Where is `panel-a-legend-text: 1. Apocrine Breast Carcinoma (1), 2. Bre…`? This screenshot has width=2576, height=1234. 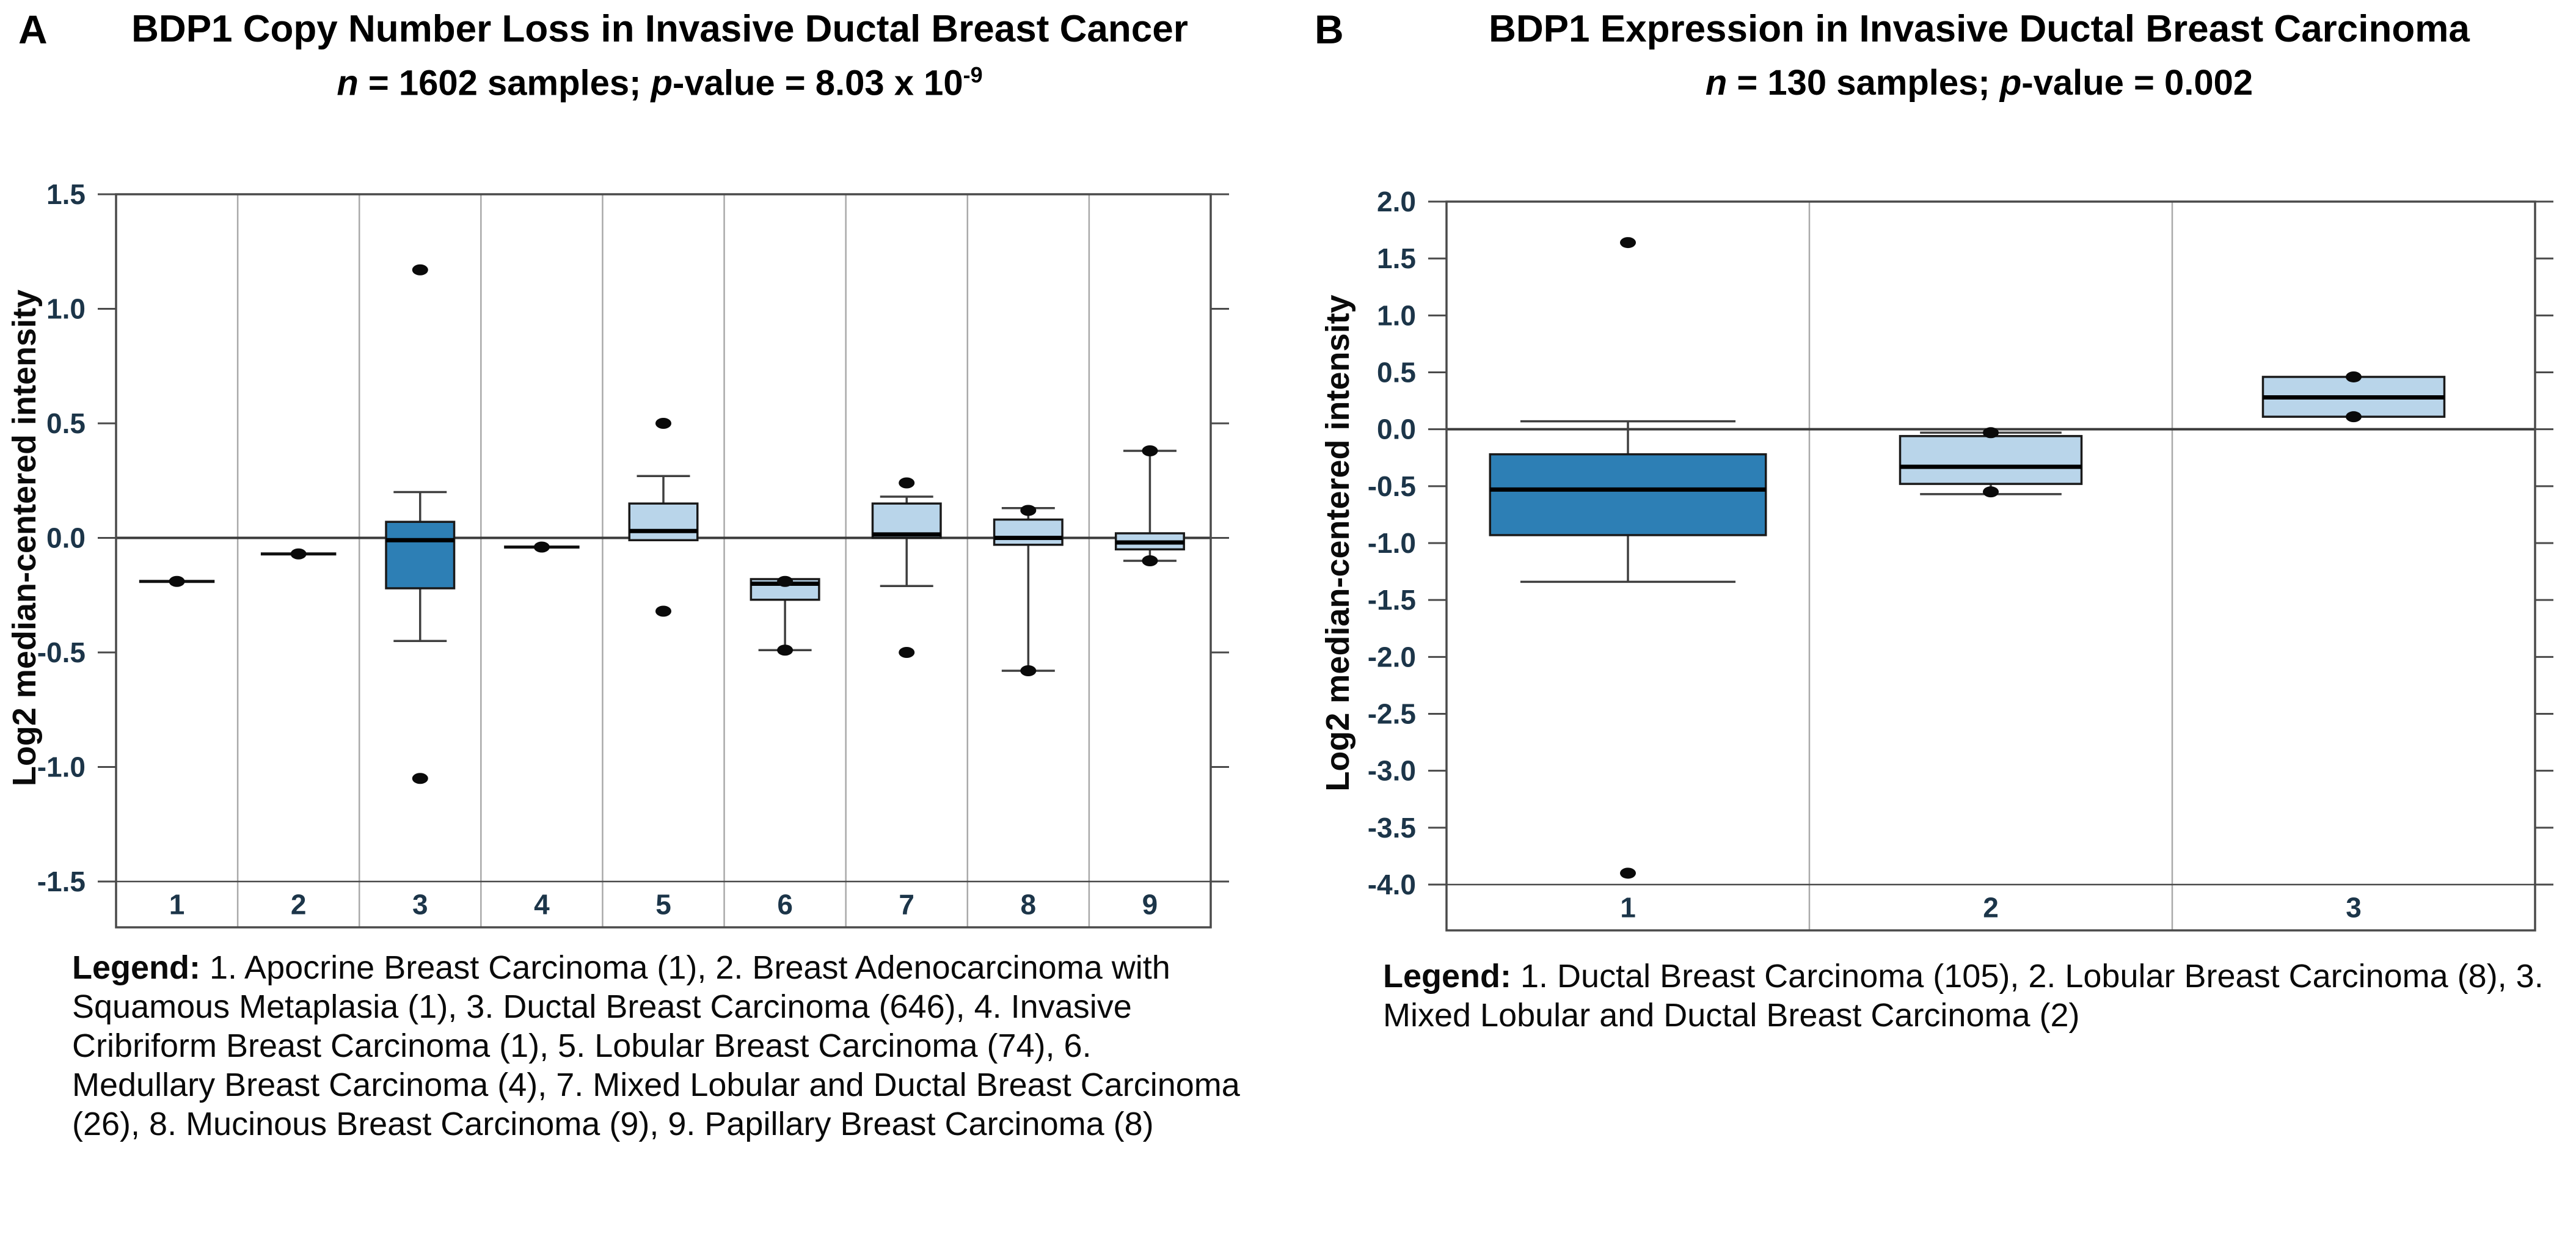
panel-a-legend-text: 1. Apocrine Breast Carcinoma (1), 2. Bre… is located at coordinates (656, 1045).